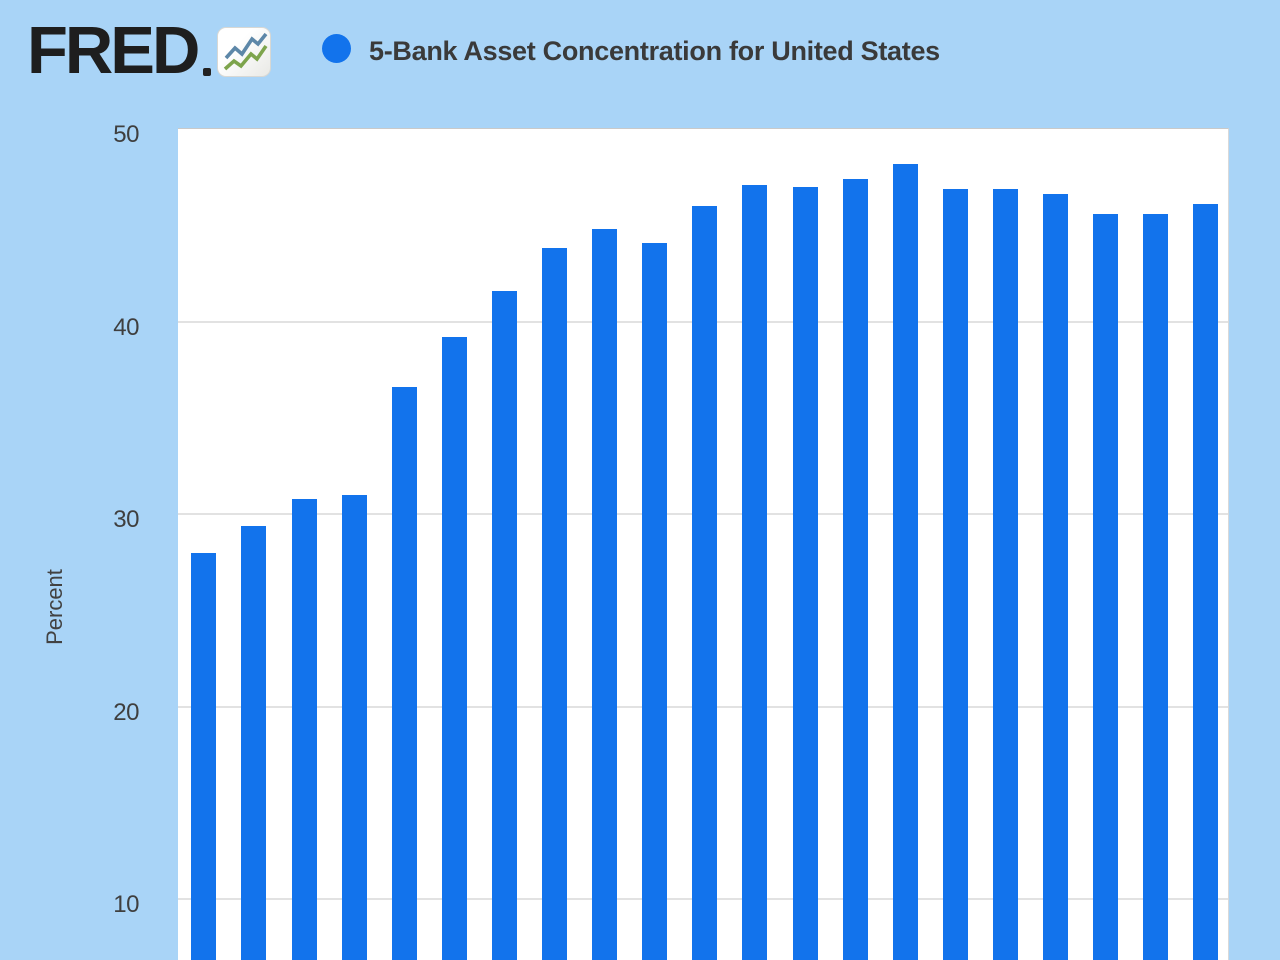 The width and height of the screenshot is (1280, 960). What do you see at coordinates (204, 756) in the screenshot?
I see `bar-1996` at bounding box center [204, 756].